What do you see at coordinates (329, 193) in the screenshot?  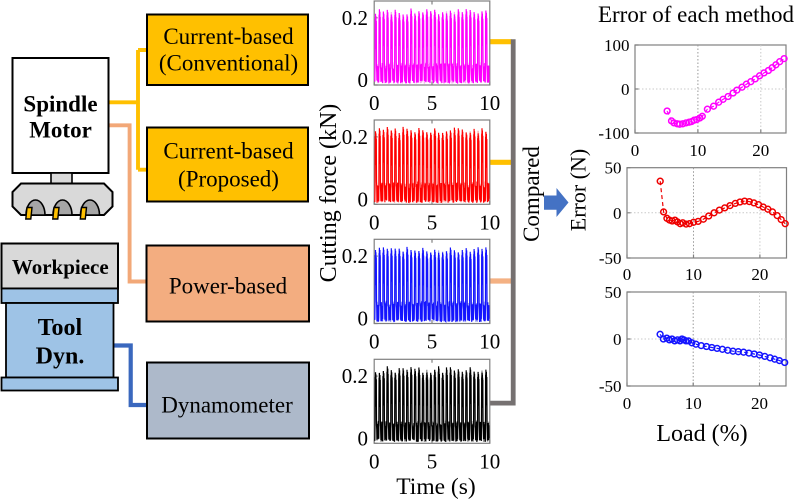 I see `svg-text: Cutting force (kN)` at bounding box center [329, 193].